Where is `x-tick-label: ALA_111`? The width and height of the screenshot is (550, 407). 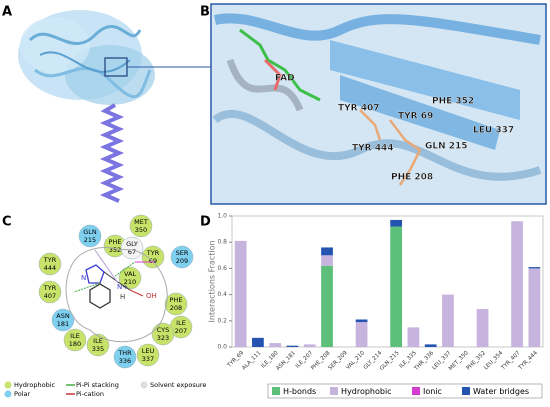
x-tick-label: ALA_111 is located at coordinates (251, 360).